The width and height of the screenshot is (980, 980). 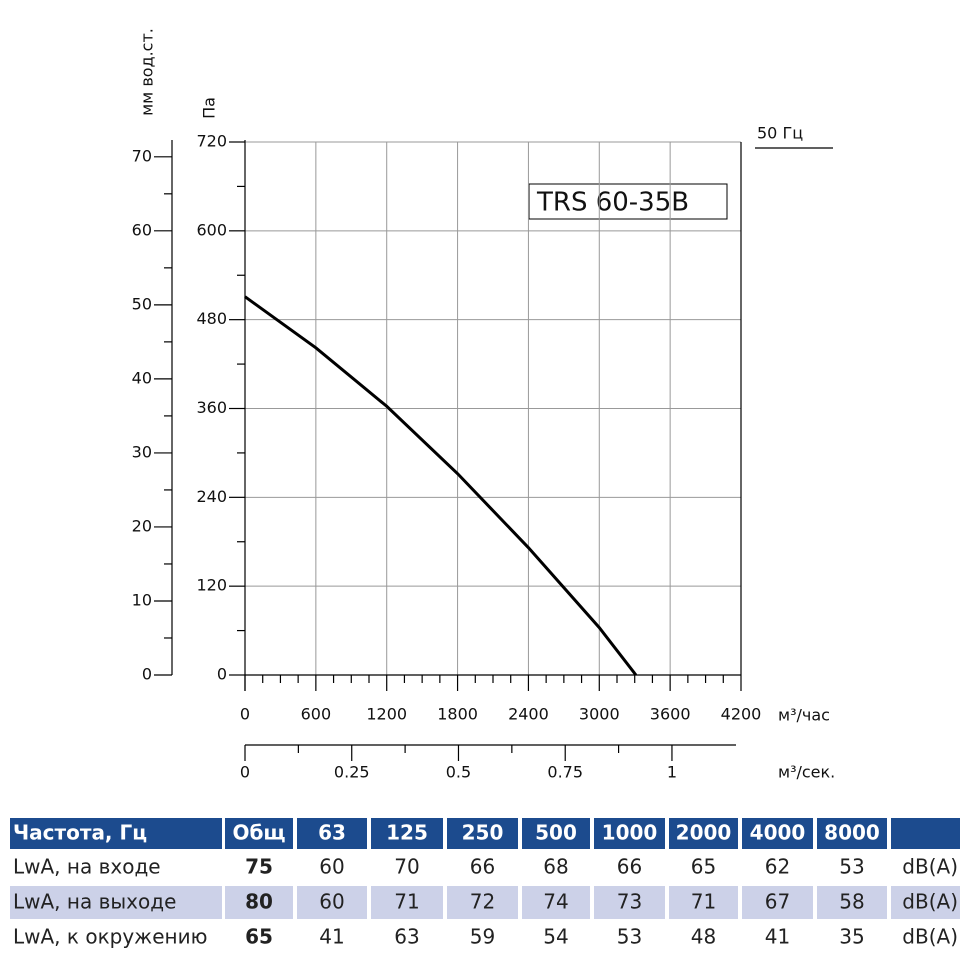 I want to click on header-text: 250, so click(x=483, y=833).